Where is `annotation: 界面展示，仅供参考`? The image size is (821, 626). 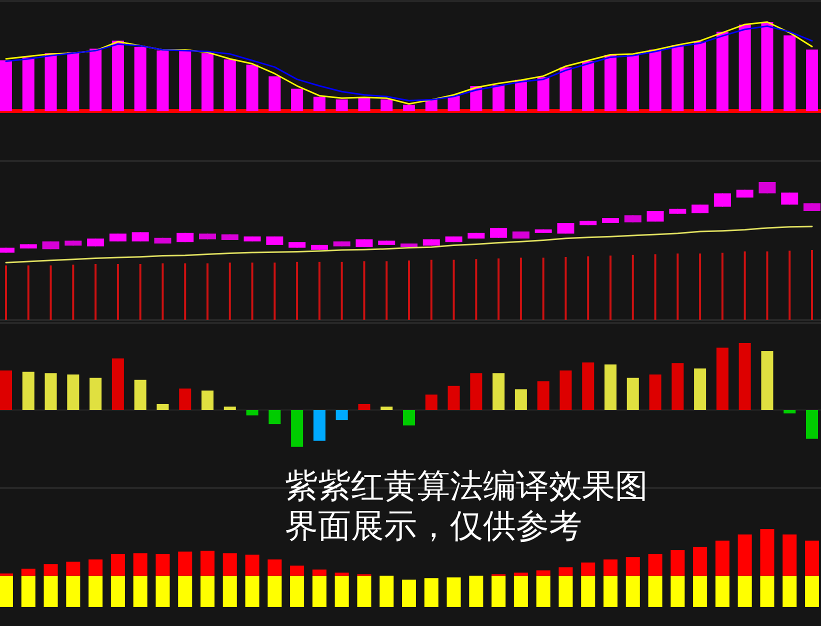 annotation: 界面展示，仅供参考 is located at coordinates (433, 525).